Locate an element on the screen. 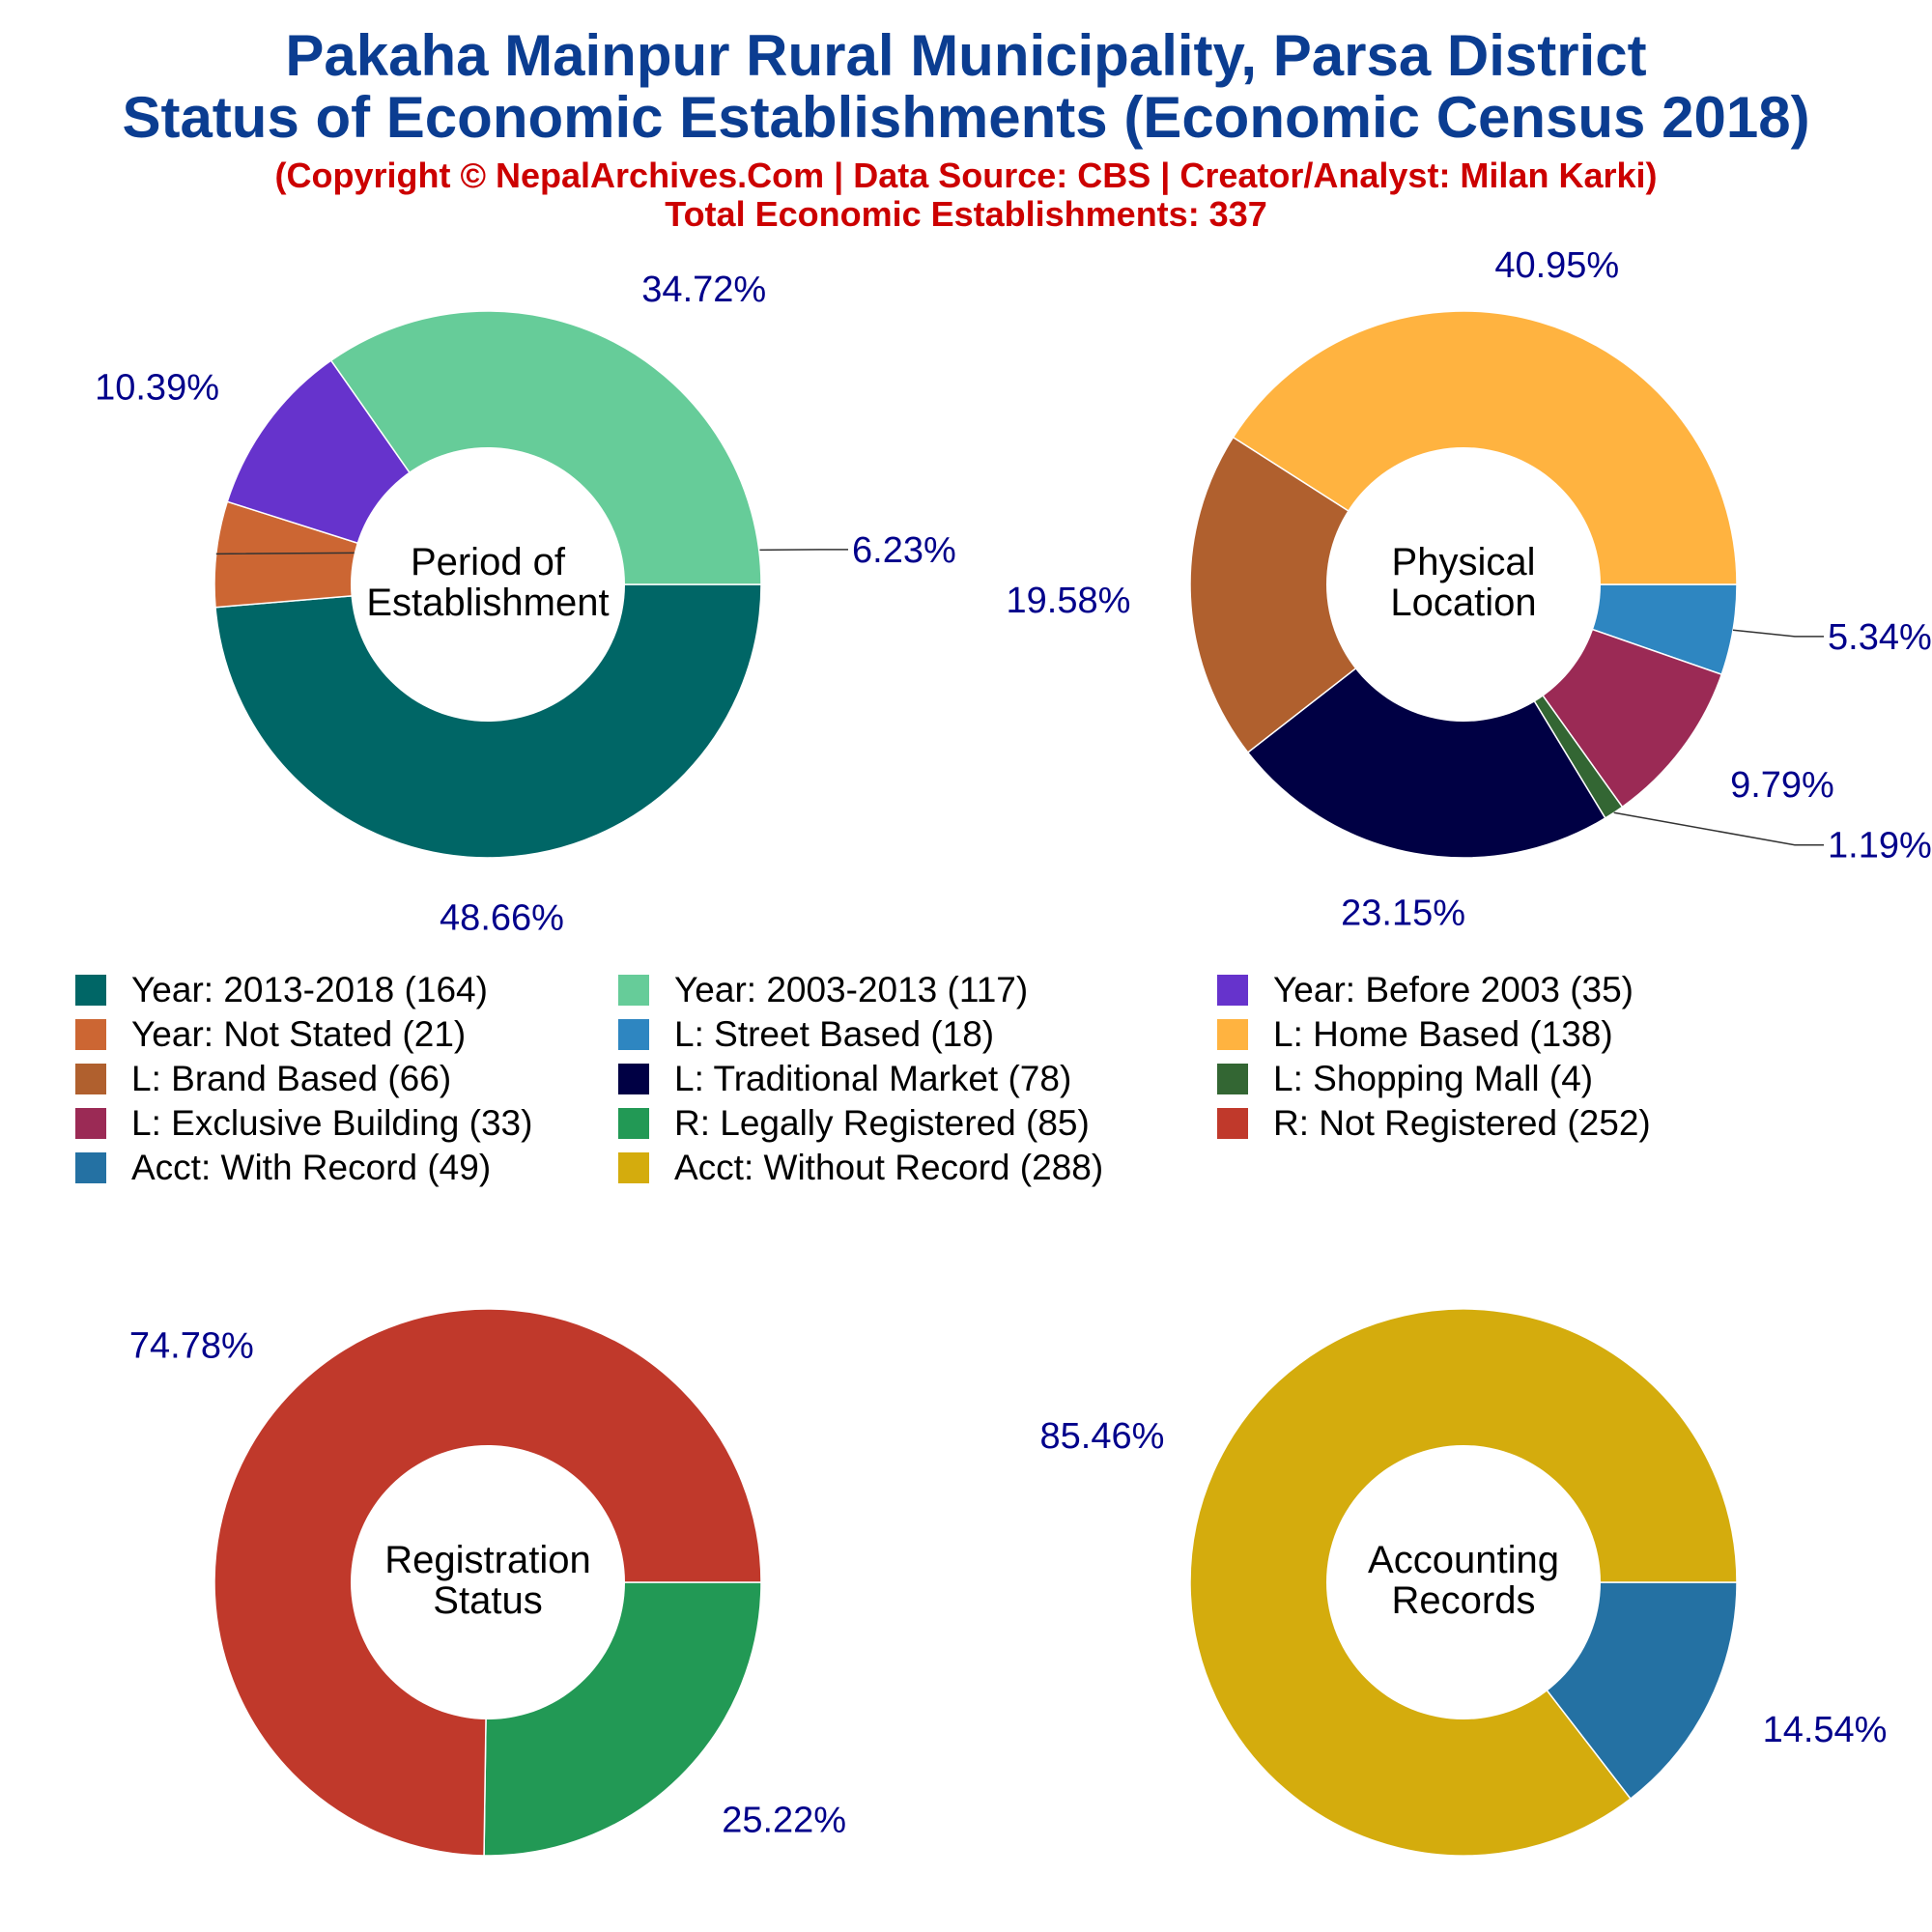  percent-label: 23.15% is located at coordinates (1403, 913).